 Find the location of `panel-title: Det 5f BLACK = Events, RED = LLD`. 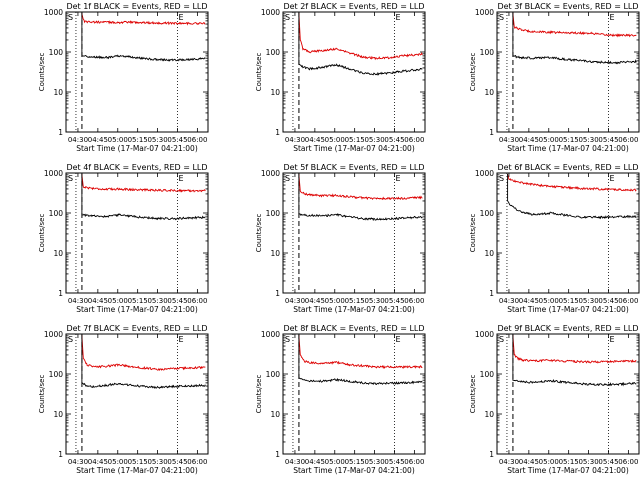

panel-title: Det 5f BLACK = Events, RED = LLD is located at coordinates (353, 167).